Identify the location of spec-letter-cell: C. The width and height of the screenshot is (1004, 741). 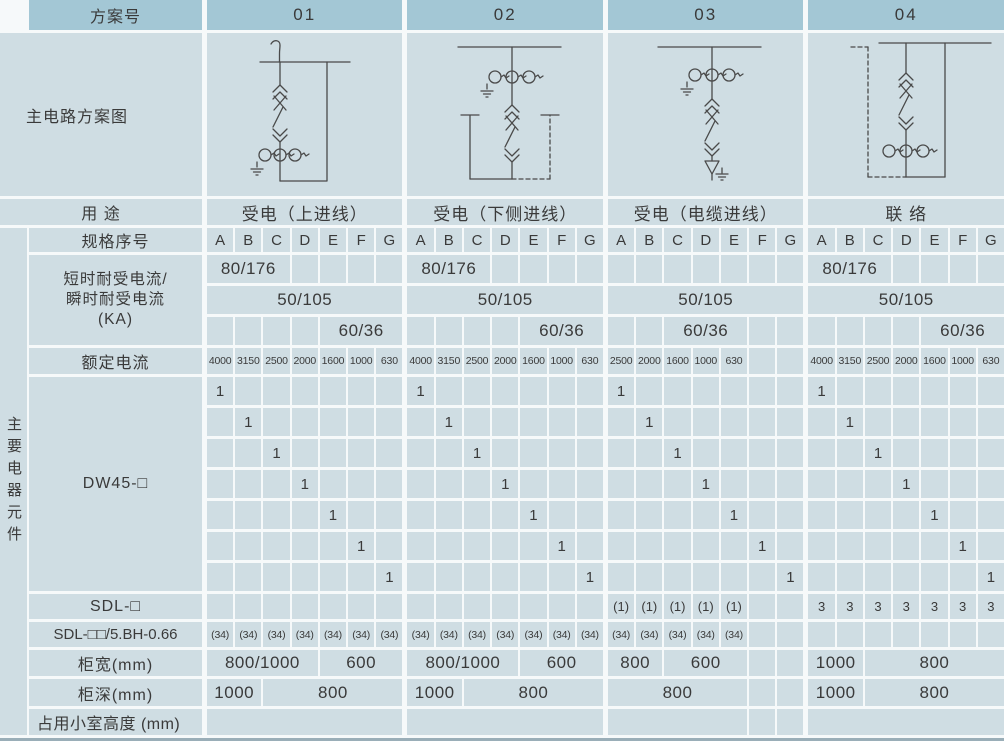
(477, 240).